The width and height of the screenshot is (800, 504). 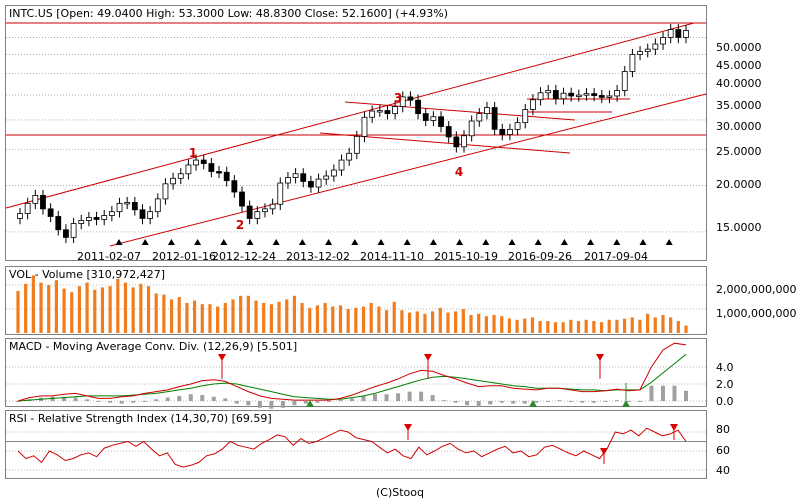 I want to click on price-tick-15: 15.0000, so click(x=739, y=227).